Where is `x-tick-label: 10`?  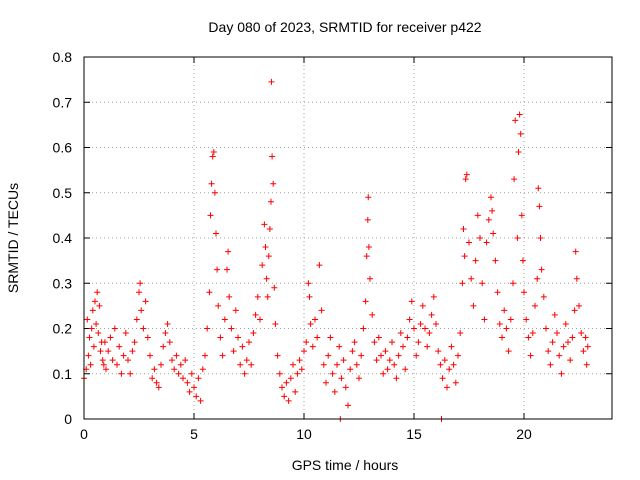
x-tick-label: 10 is located at coordinates (304, 434).